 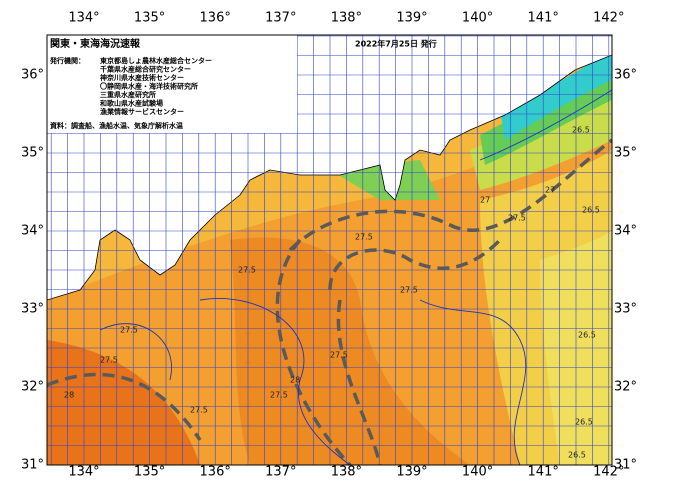 I want to click on source: 資料：調査船、漁船水温、気象庁解析水温, so click(x=116, y=125).